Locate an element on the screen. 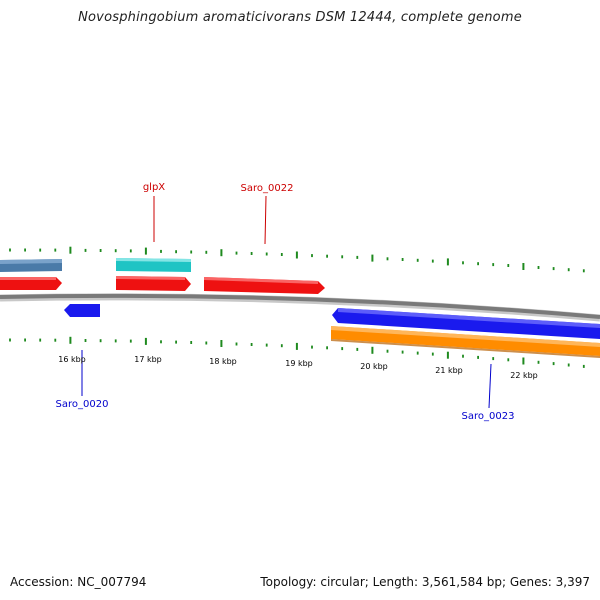  tick-label-20: 20 kbp is located at coordinates (374, 366).